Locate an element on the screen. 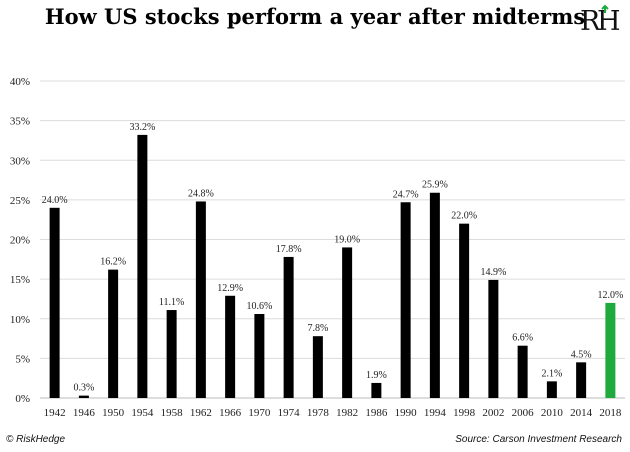  bar-1954 is located at coordinates (142, 266).